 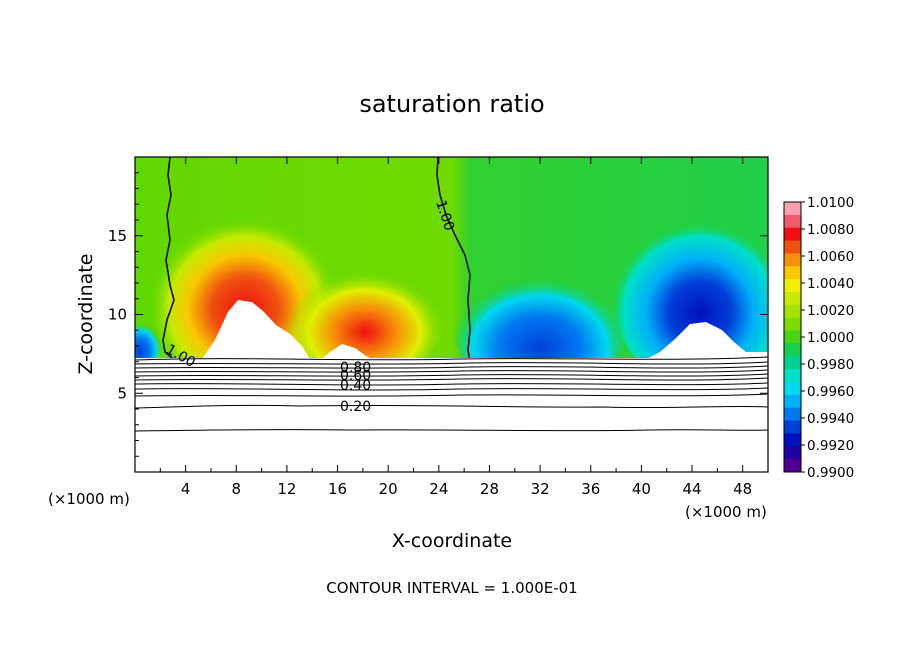 I want to click on x-tick-label: 12, so click(x=286, y=489).